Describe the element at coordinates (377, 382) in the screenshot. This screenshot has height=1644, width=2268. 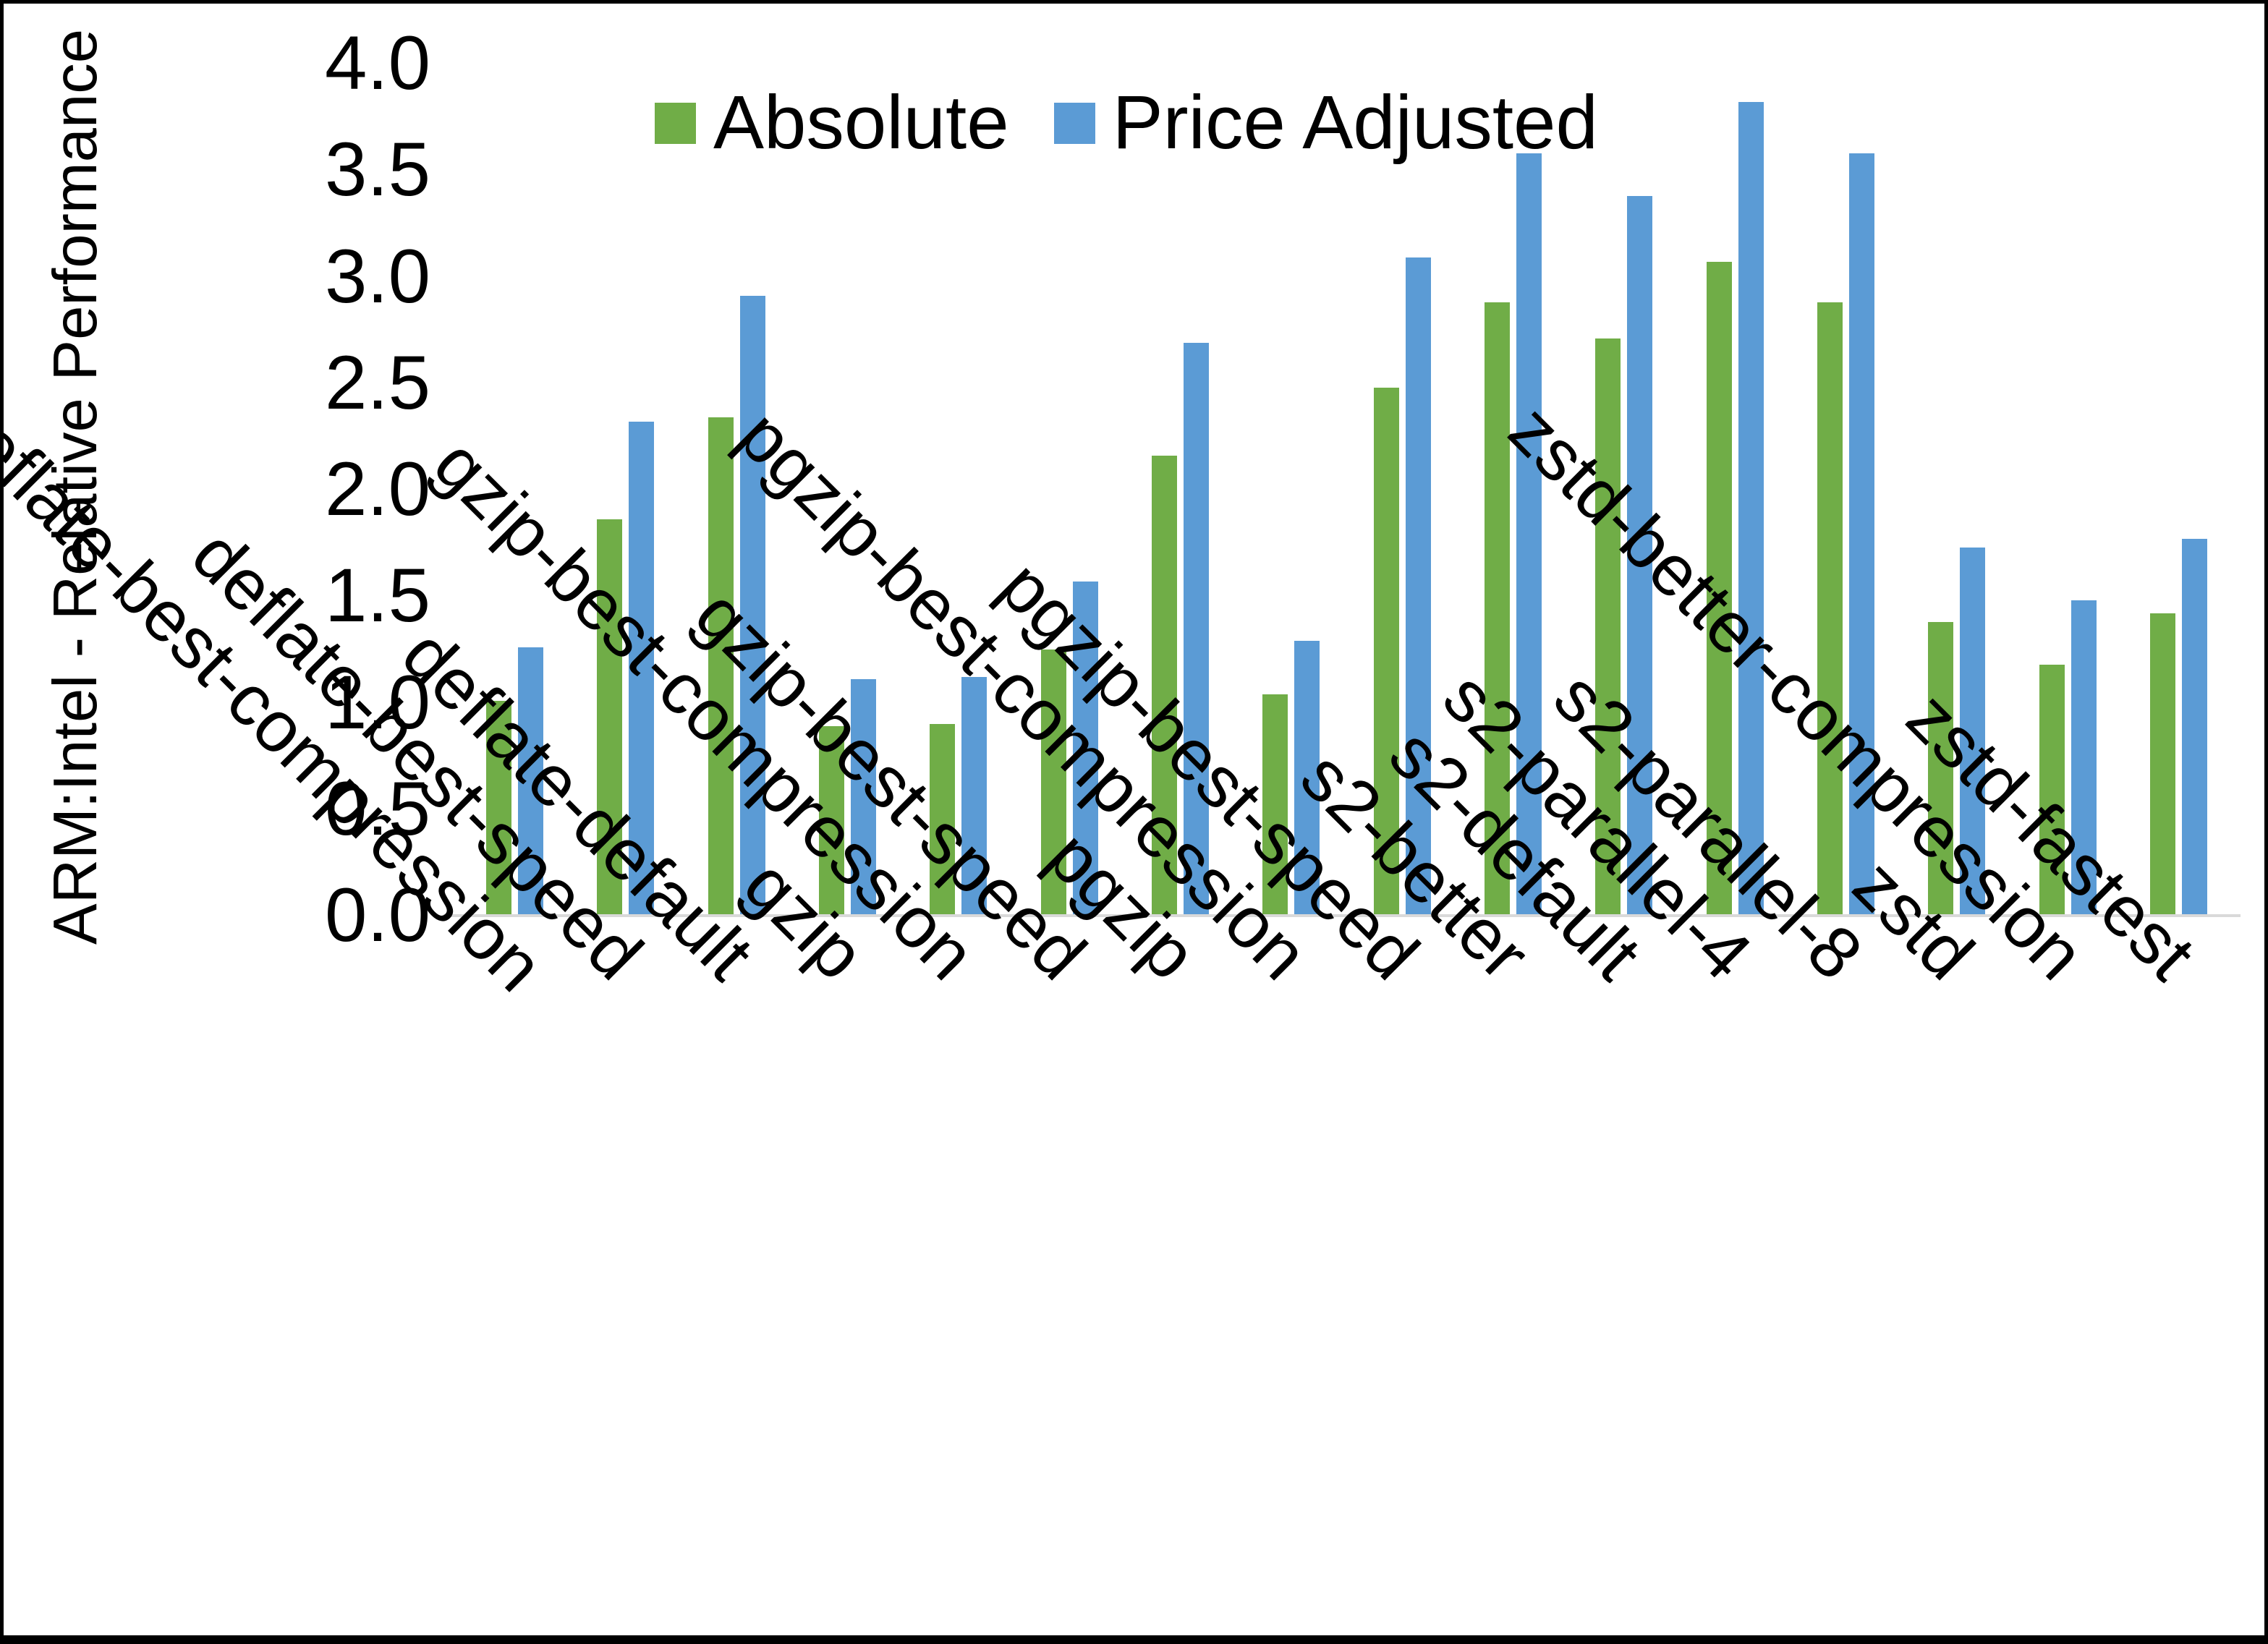
I see `y-tick-label: 2.5` at that location.